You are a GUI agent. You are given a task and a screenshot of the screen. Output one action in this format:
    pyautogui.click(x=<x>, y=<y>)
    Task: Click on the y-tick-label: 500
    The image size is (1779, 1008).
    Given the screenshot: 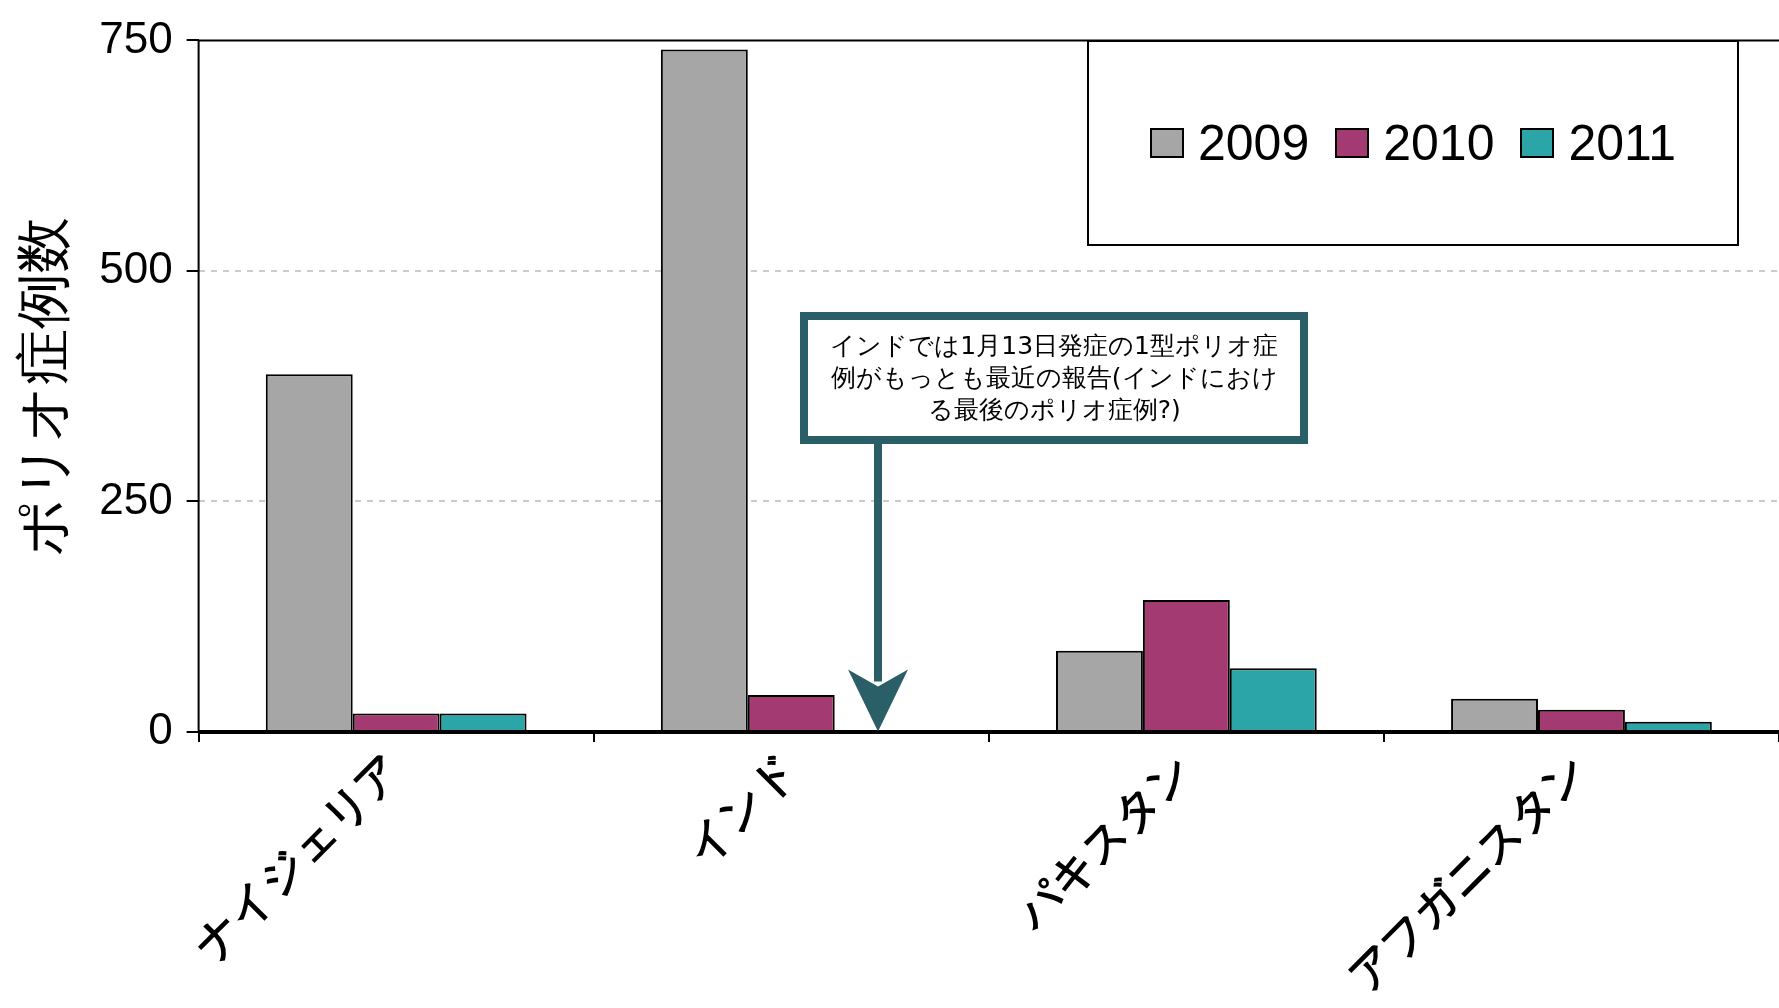 What is the action you would take?
    pyautogui.click(x=136, y=268)
    